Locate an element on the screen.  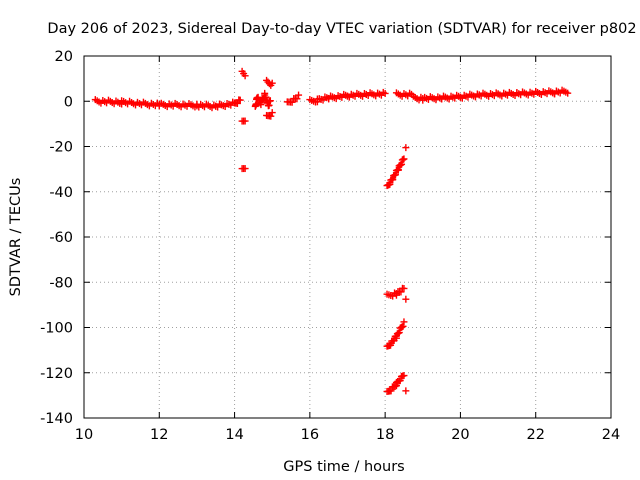
x-tick-label: 10 is located at coordinates (84, 435).